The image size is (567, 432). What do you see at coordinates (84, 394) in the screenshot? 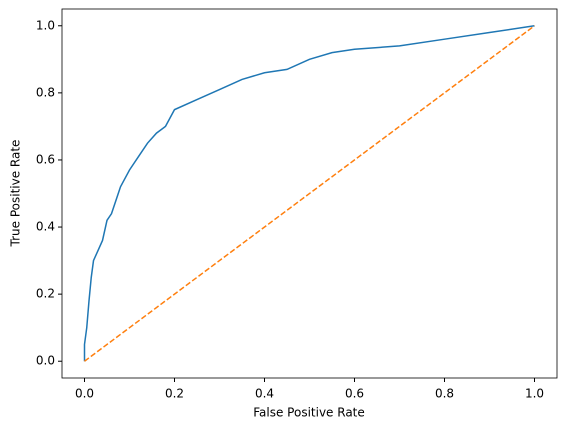
I see `x-tick-label: 0.0` at bounding box center [84, 394].